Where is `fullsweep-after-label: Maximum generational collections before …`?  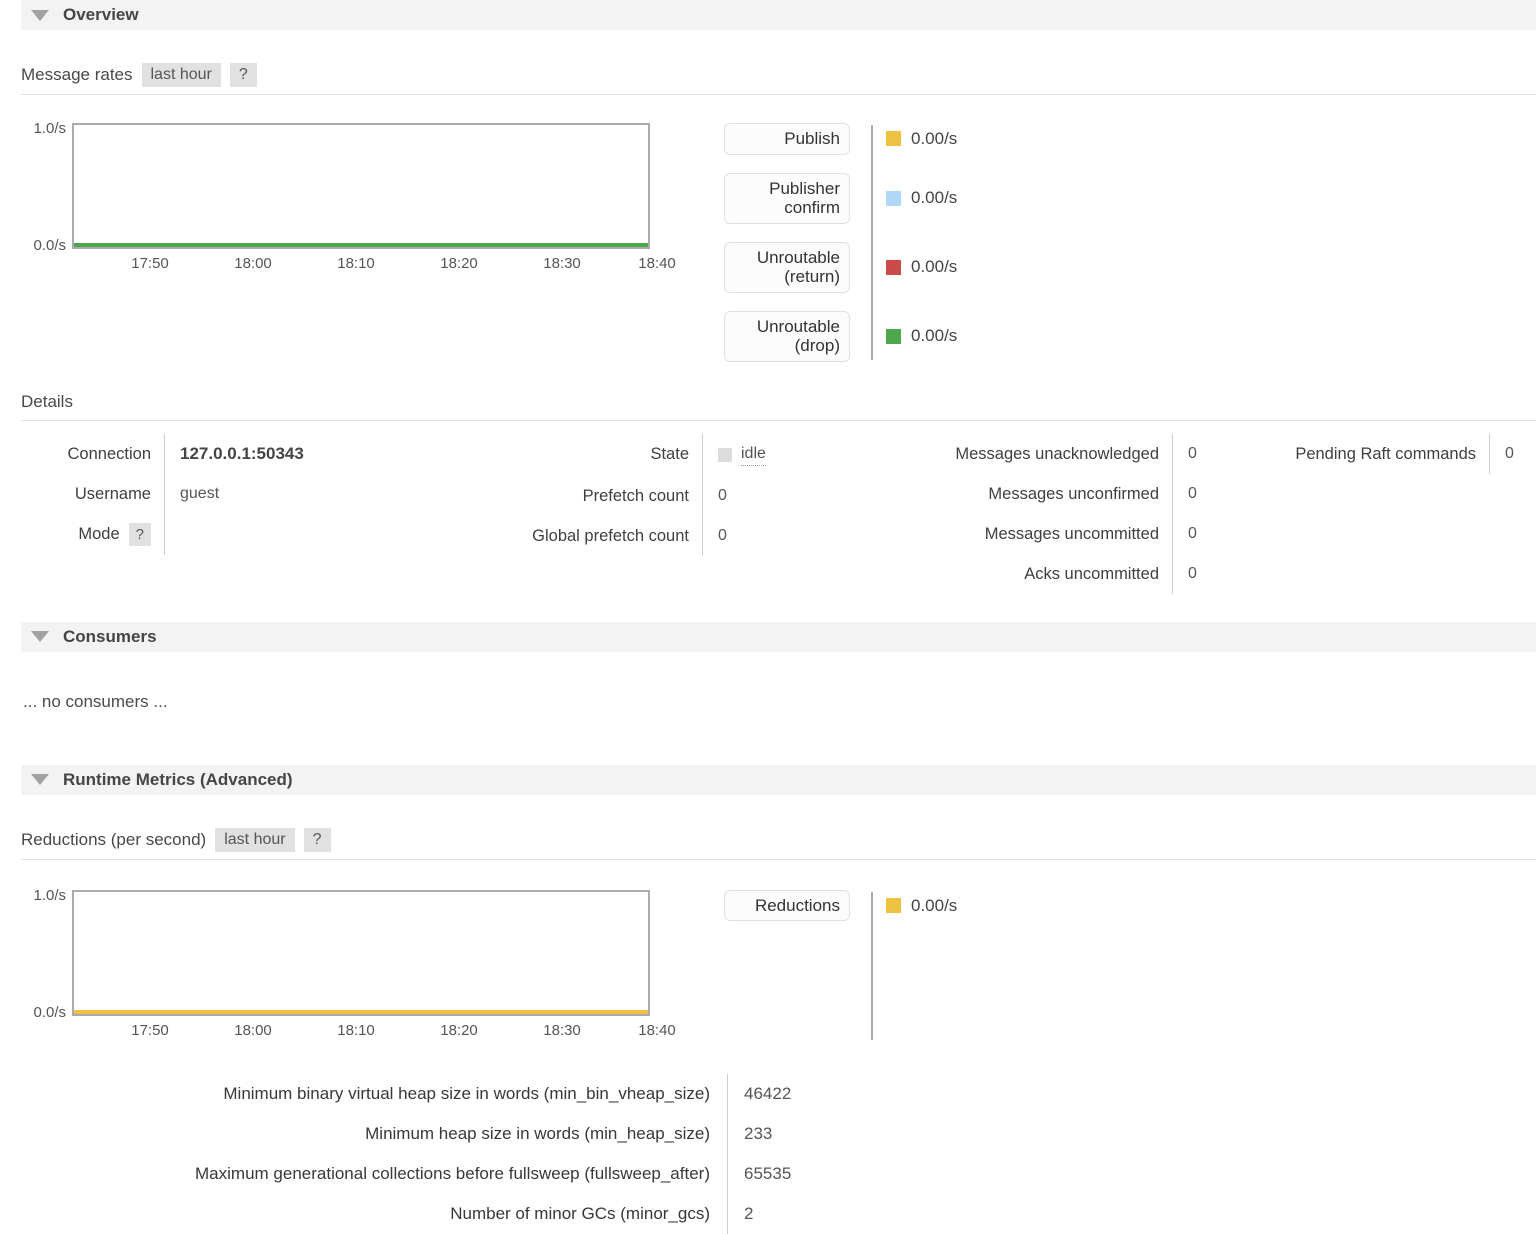
fullsweep-after-label: Maximum generational collections before … is located at coordinates (374, 1173).